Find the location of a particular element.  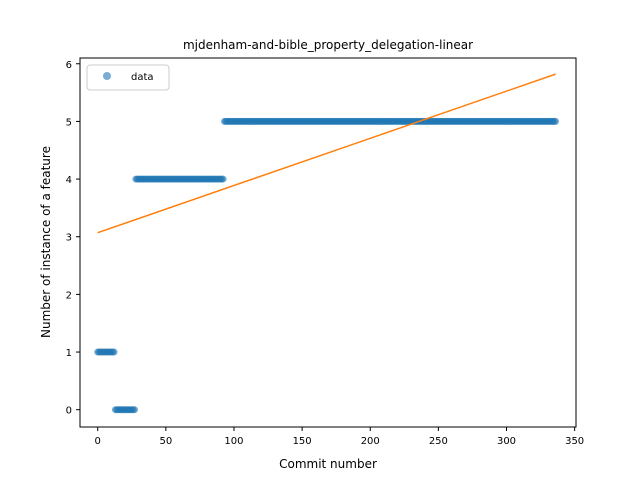

x-tick-label: 0 is located at coordinates (98, 441).